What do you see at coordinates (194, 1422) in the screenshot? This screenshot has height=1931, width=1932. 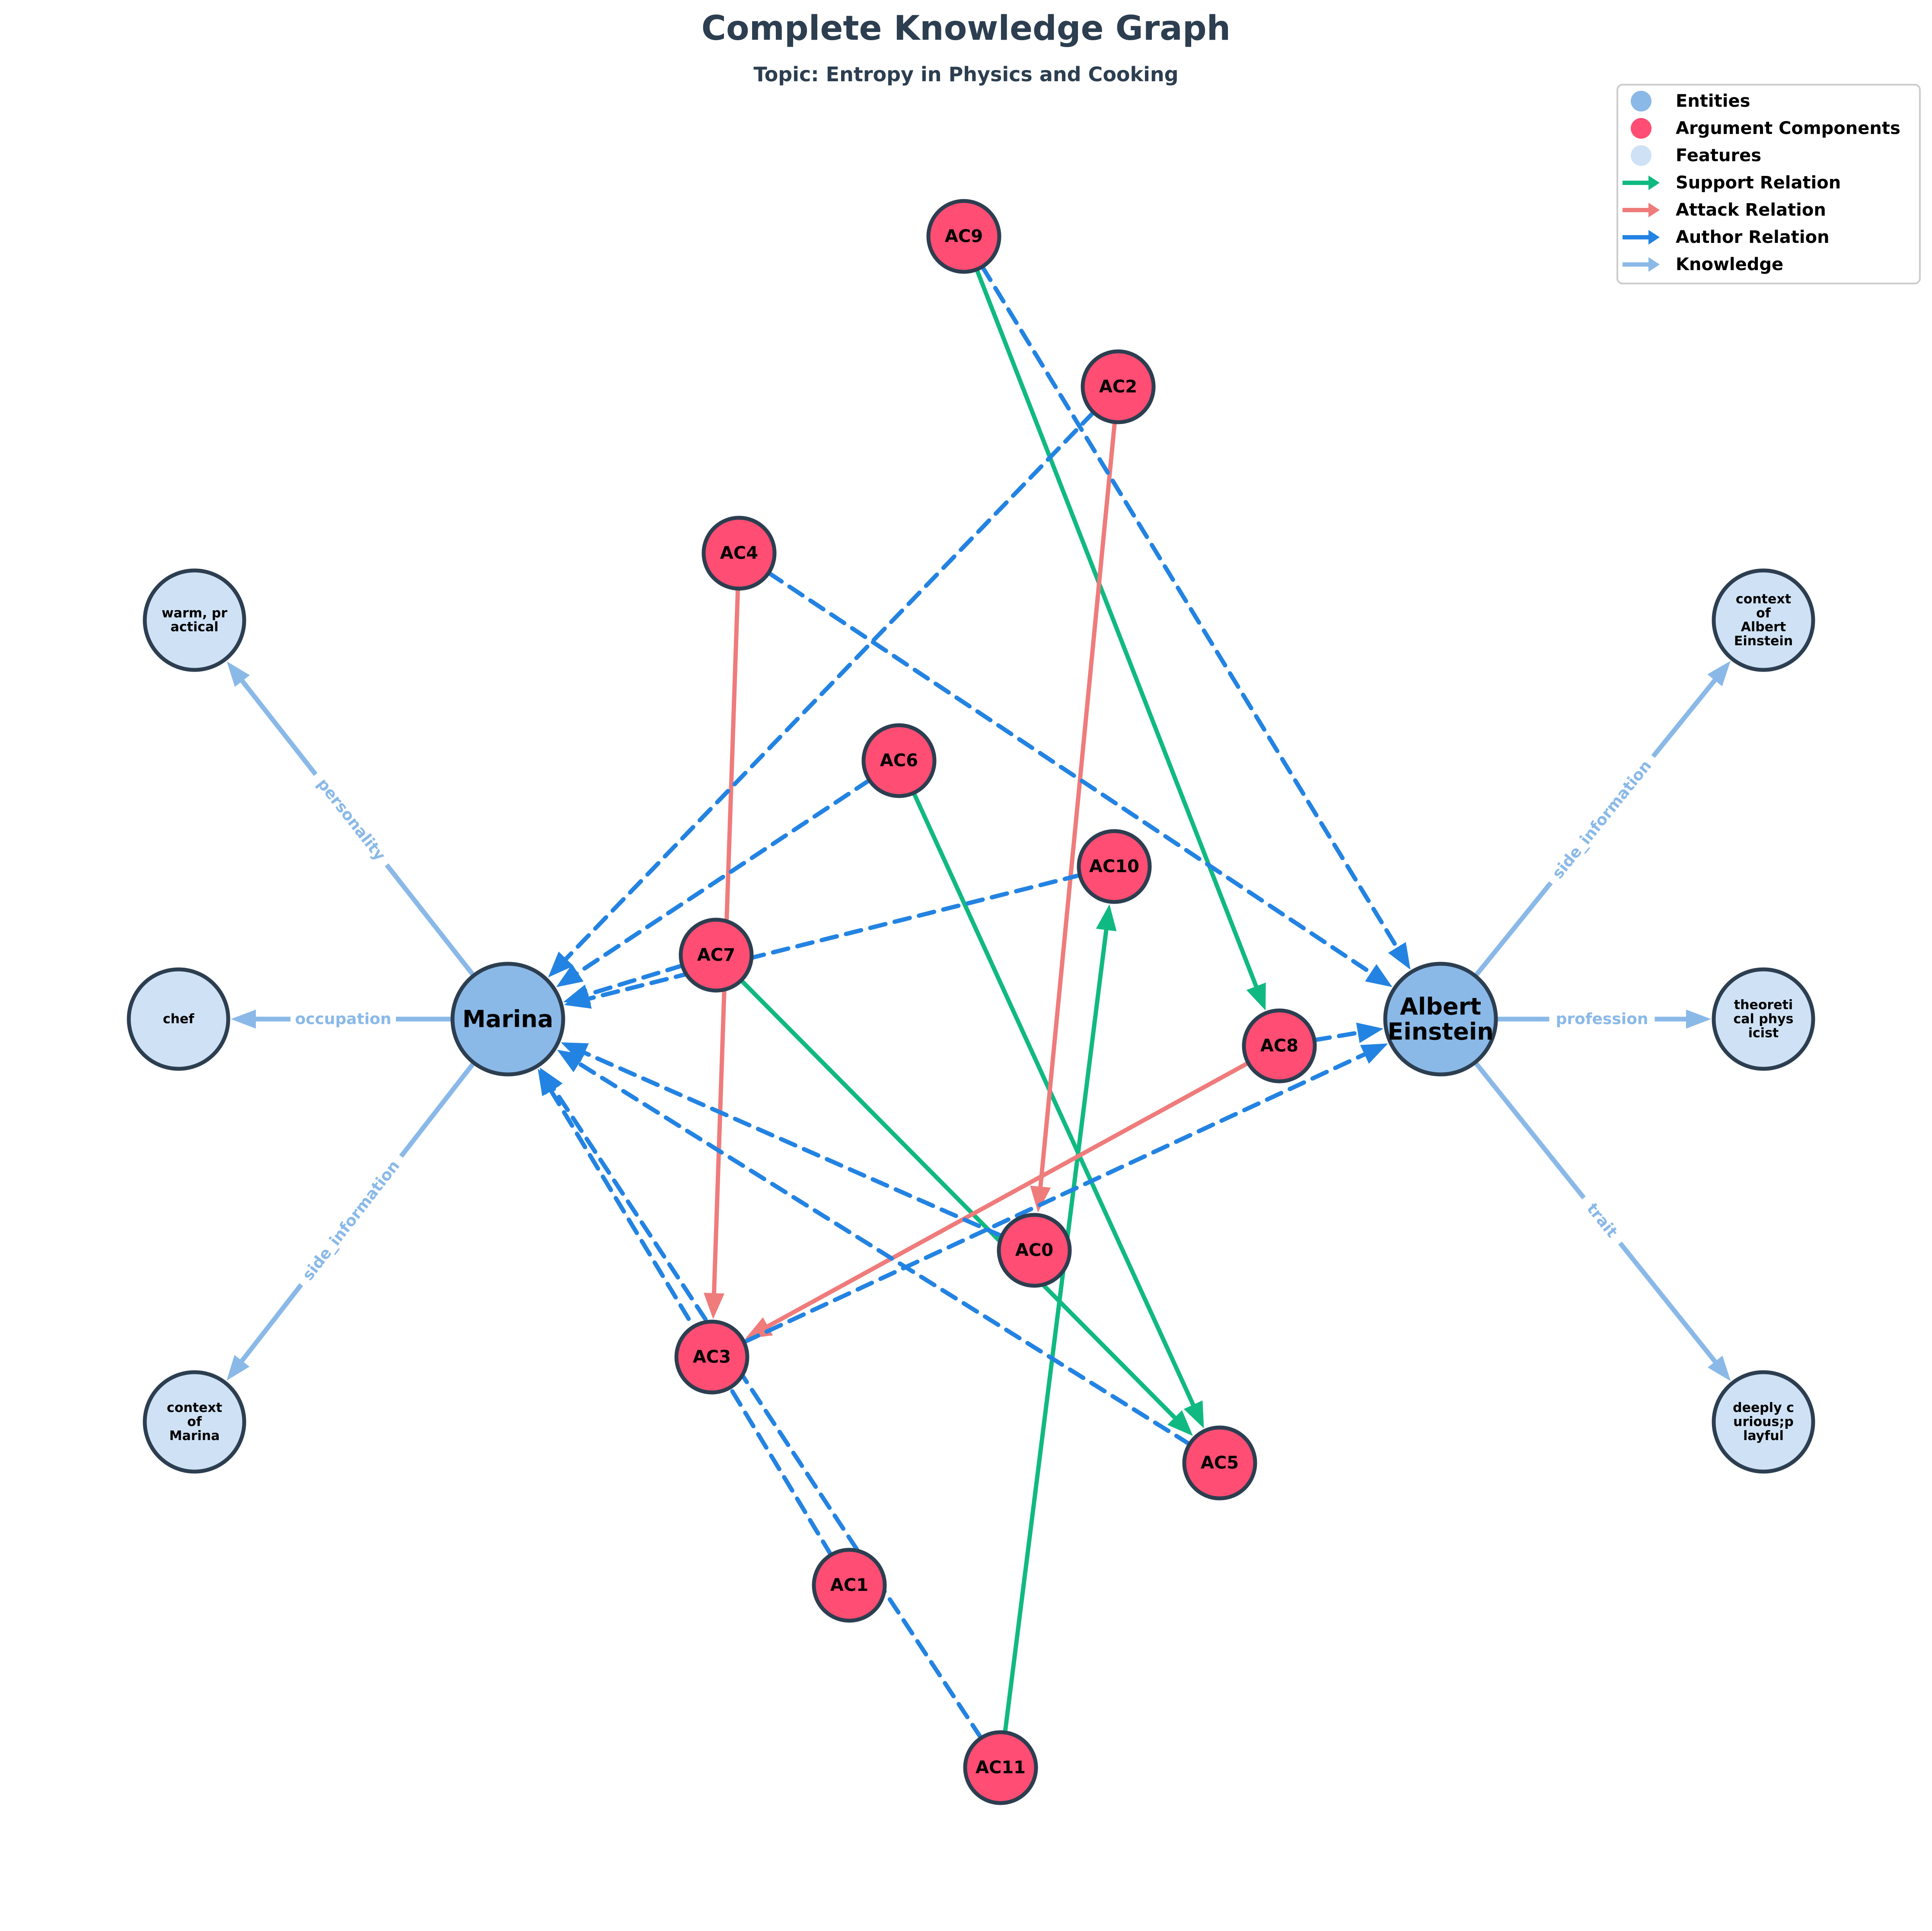 I see `feature-node-f_ctx_marina: context of Marina` at bounding box center [194, 1422].